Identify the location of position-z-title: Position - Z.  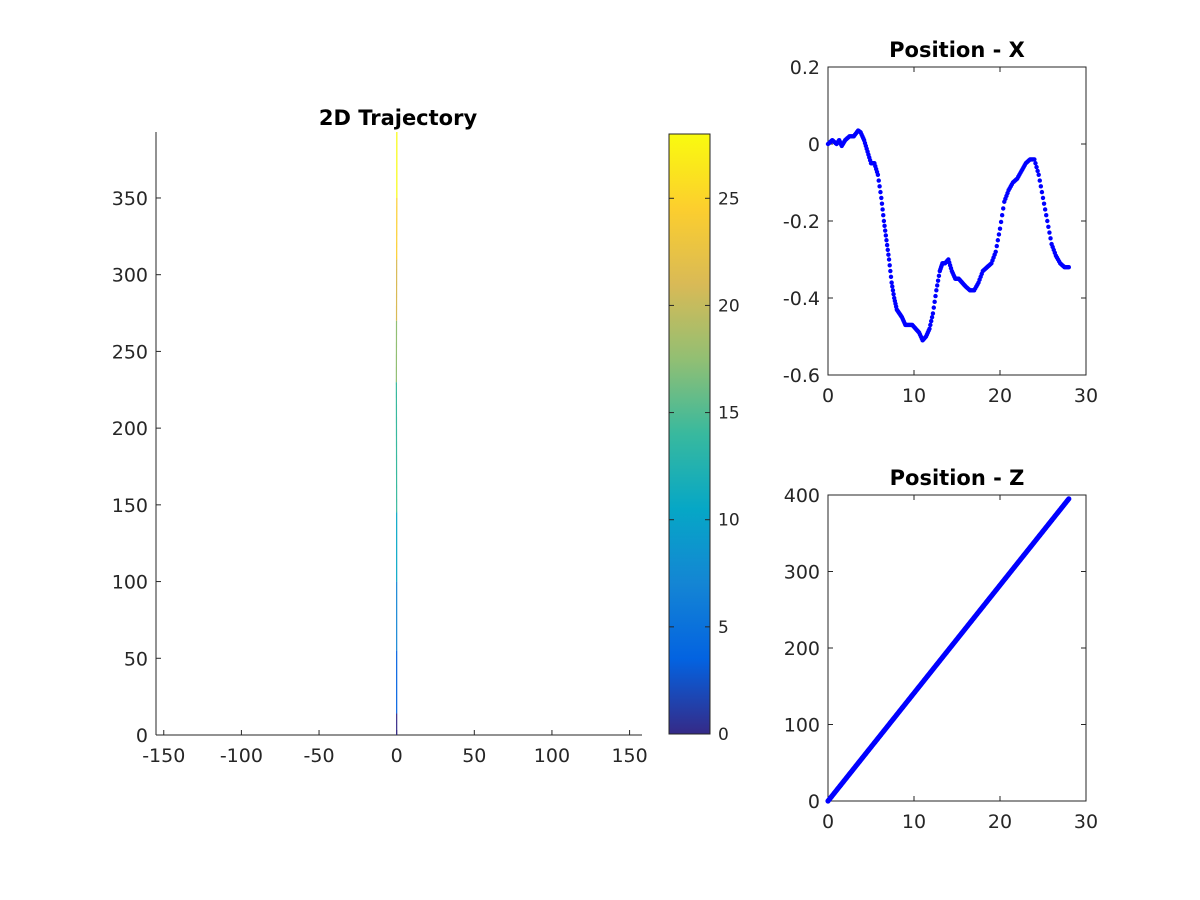
(957, 478).